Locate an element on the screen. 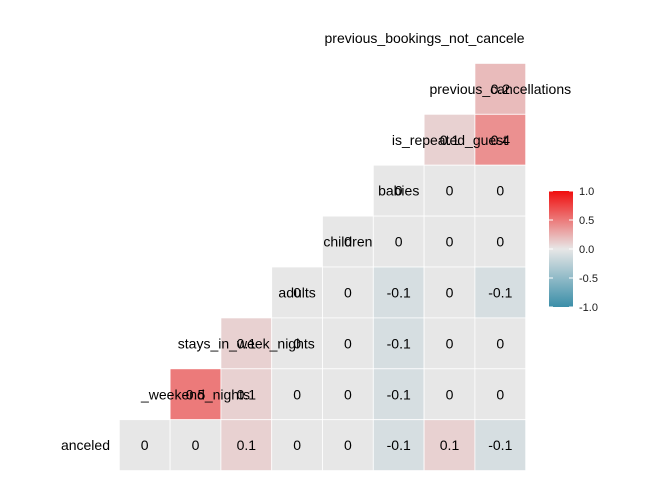  legend-ticks: 1.0 0.5 0.0 -0.5 -1.0 is located at coordinates (573, 250).